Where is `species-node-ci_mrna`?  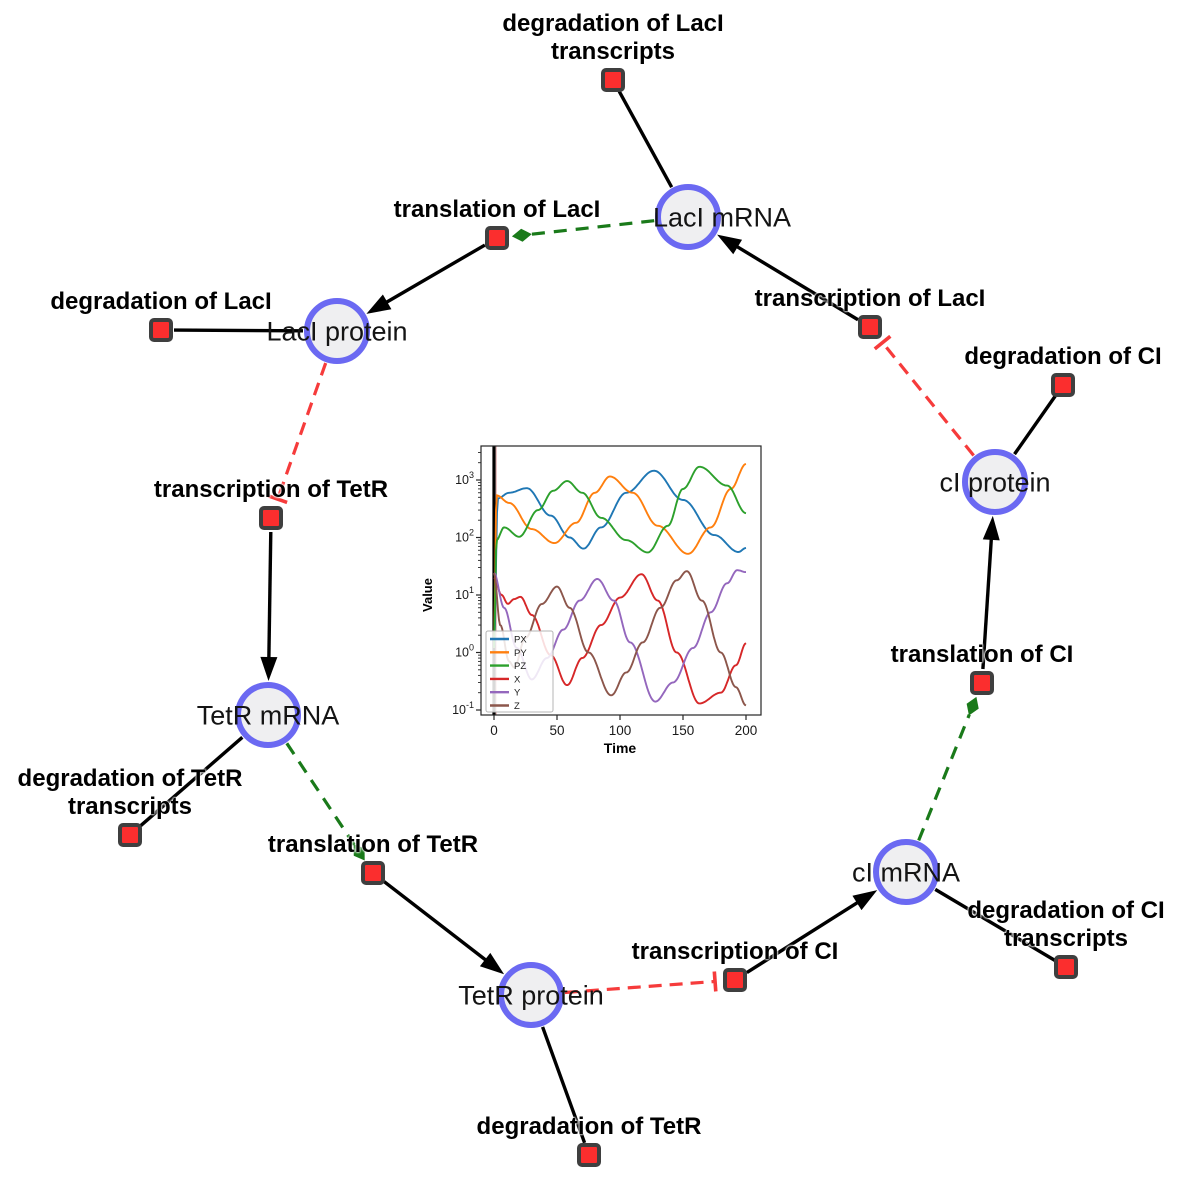 species-node-ci_mrna is located at coordinates (906, 872).